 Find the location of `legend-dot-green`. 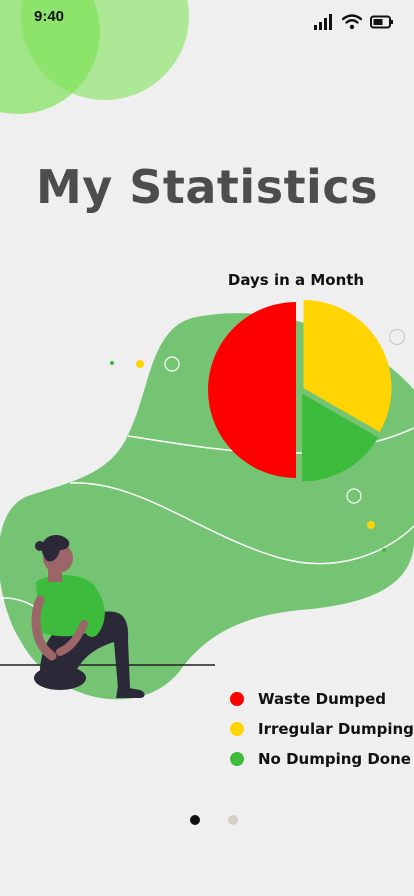

legend-dot-green is located at coordinates (237, 759).